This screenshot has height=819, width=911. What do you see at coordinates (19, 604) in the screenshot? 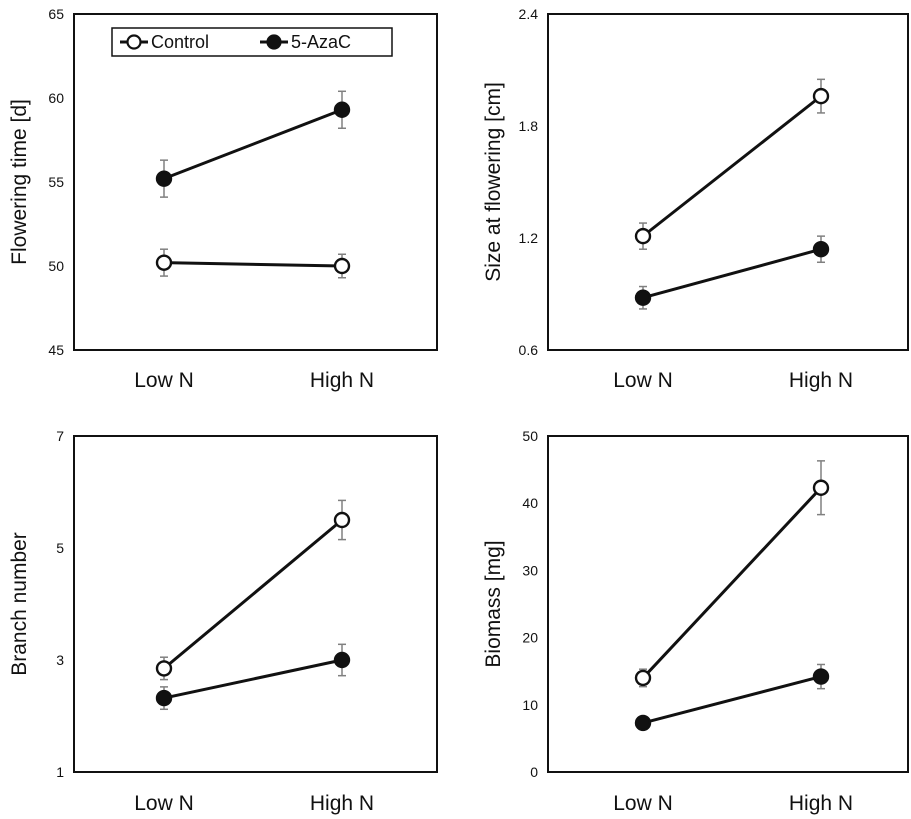
I see `y-axis-label: Branch number` at bounding box center [19, 604].